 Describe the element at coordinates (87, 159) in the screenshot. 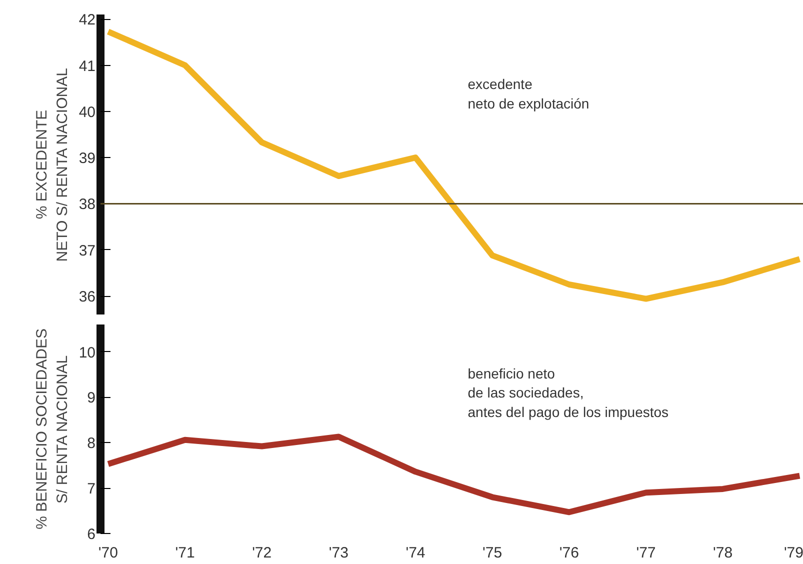

I see `y-tick-label: 39` at that location.